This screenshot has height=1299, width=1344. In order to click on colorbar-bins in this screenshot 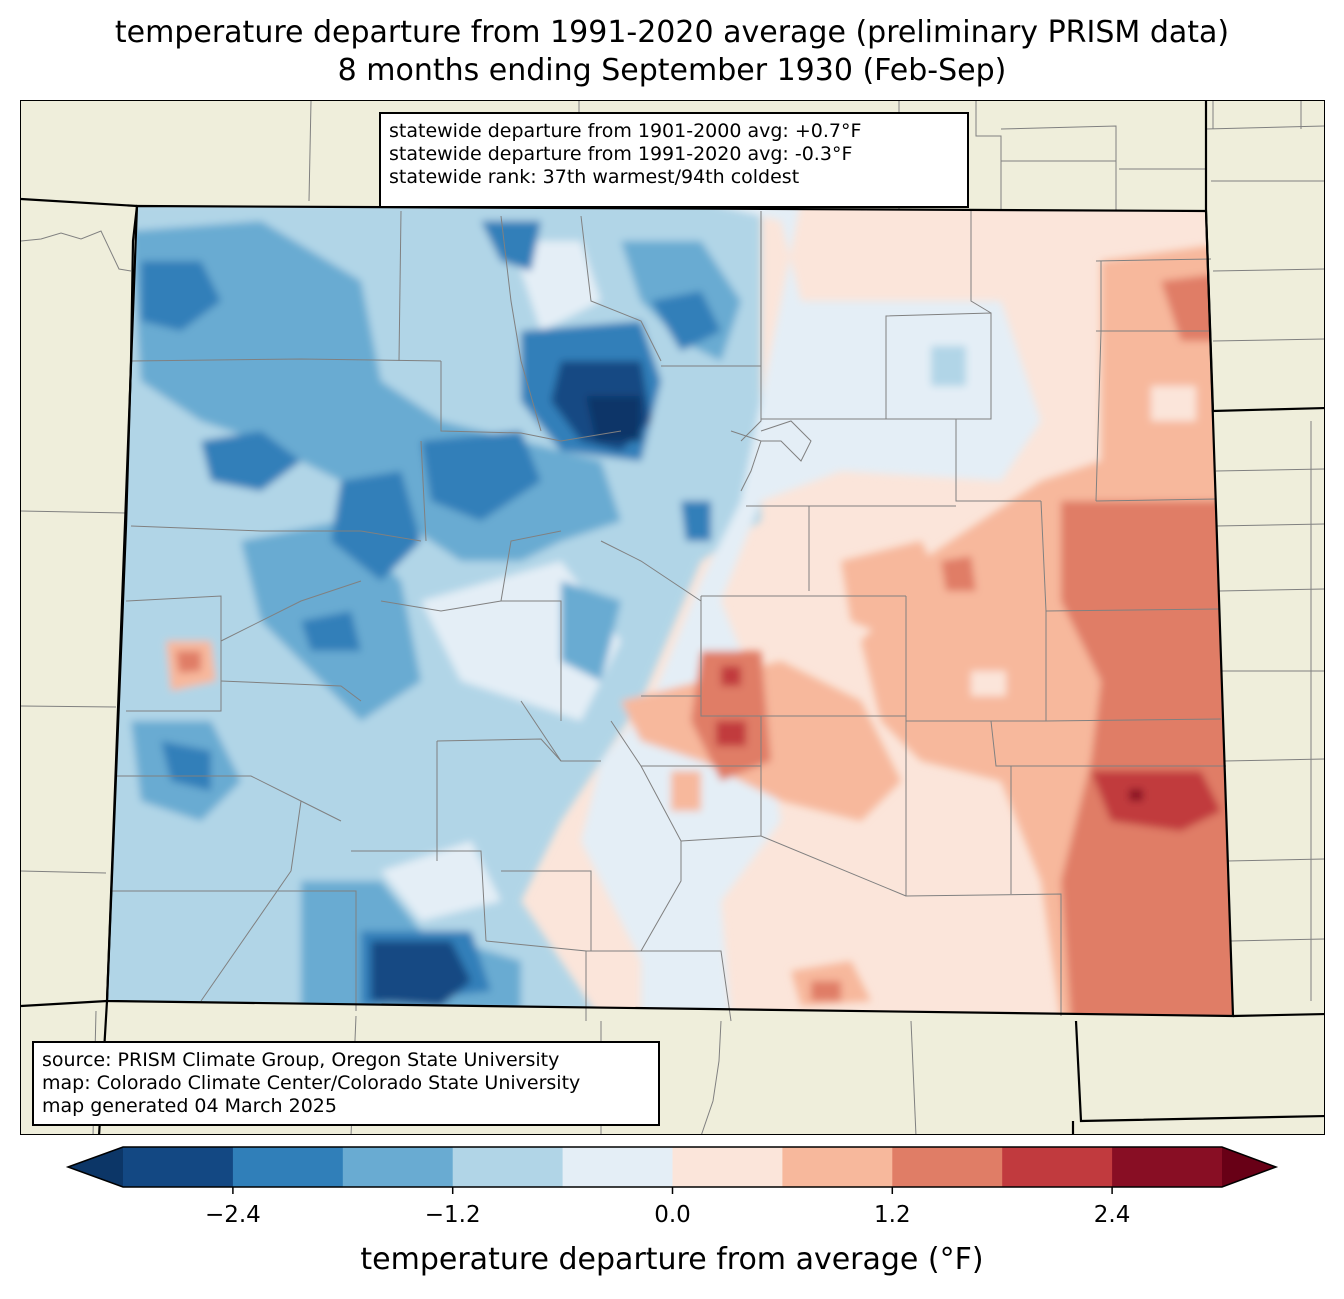, I will do `click(672, 1167)`.